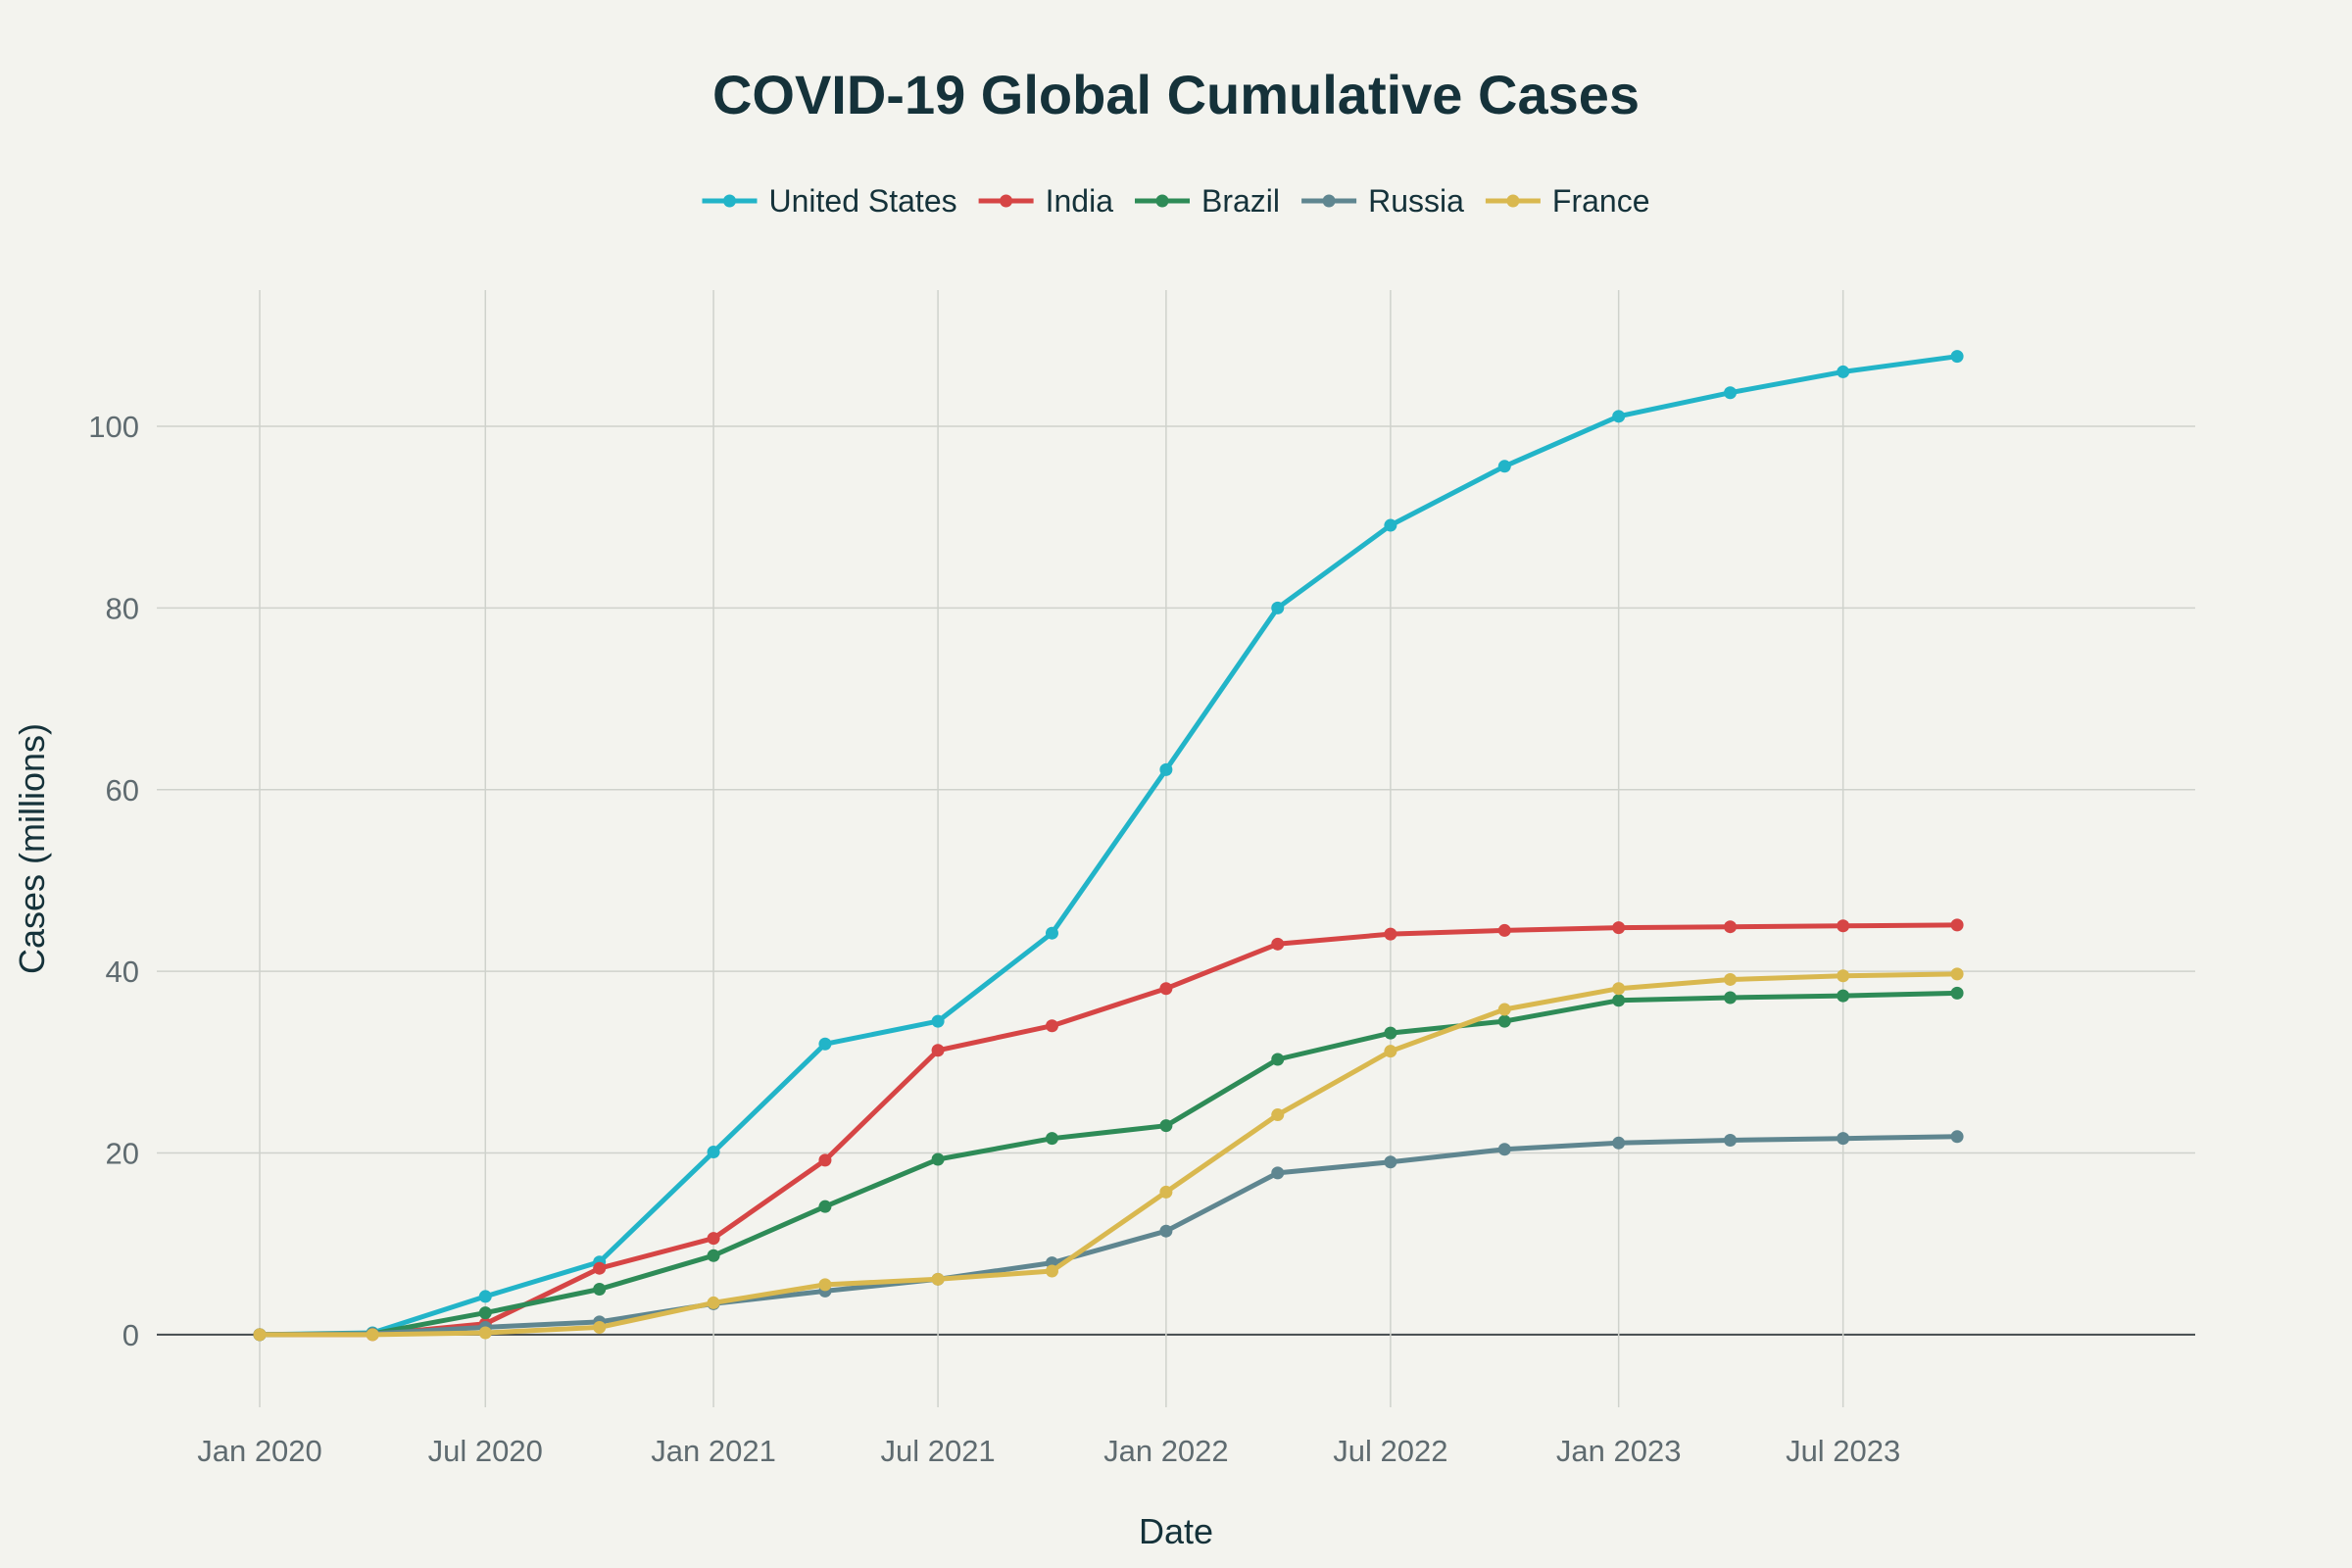 This screenshot has width=2352, height=1568. Describe the element at coordinates (122, 608) in the screenshot. I see `y-tick-label: 80` at that location.